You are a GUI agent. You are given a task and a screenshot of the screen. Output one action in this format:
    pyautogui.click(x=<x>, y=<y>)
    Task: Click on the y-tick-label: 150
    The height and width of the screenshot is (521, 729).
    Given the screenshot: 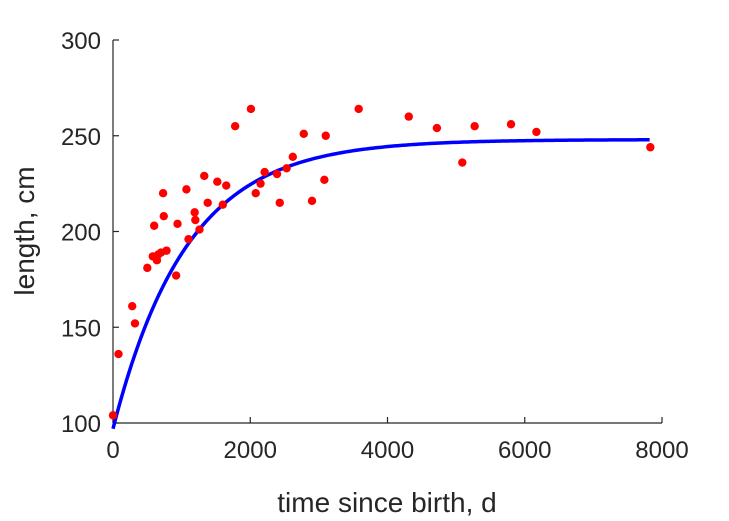 What is the action you would take?
    pyautogui.click(x=81, y=328)
    